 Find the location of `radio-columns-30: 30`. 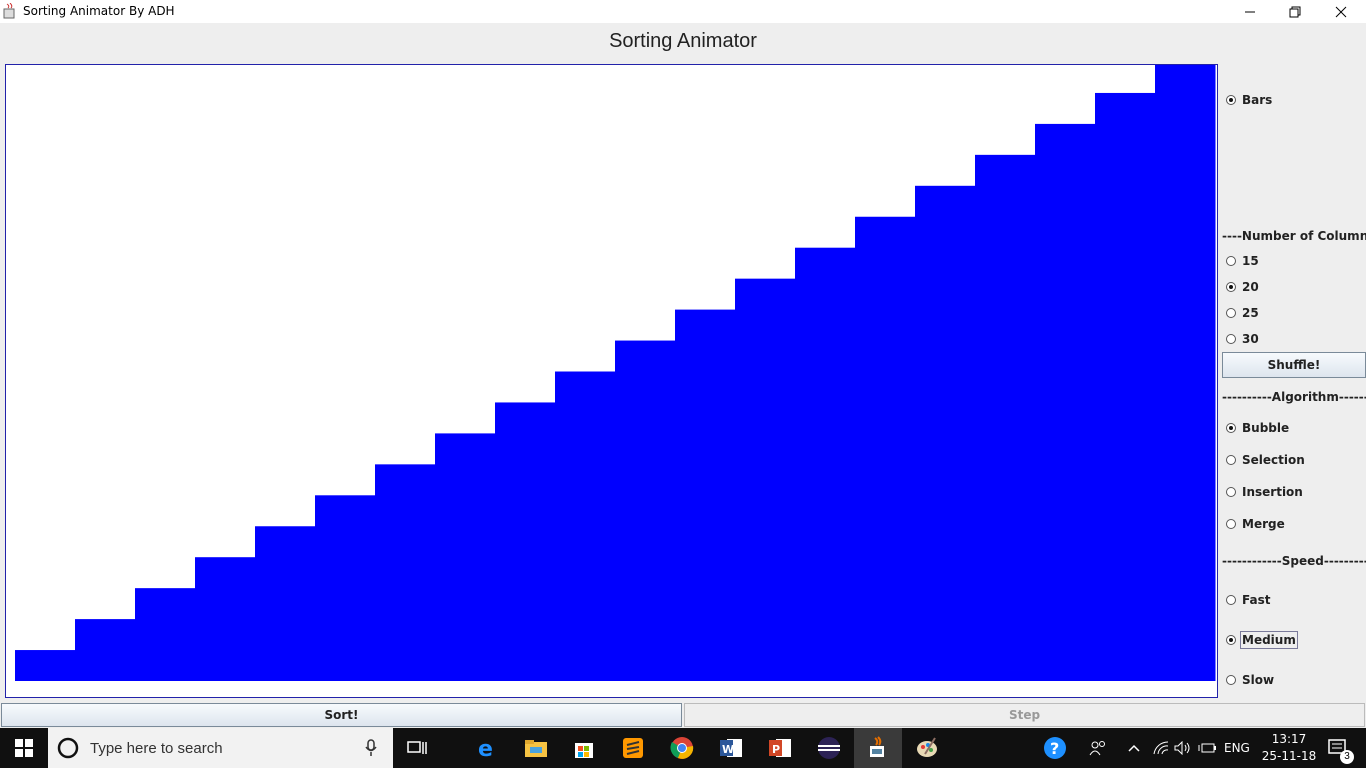

radio-columns-30: 30 is located at coordinates (1242, 339).